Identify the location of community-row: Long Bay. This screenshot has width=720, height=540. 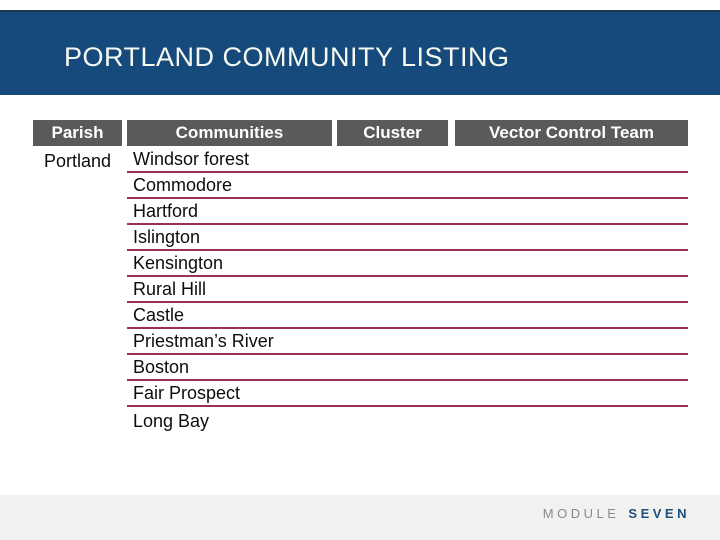
(407, 421).